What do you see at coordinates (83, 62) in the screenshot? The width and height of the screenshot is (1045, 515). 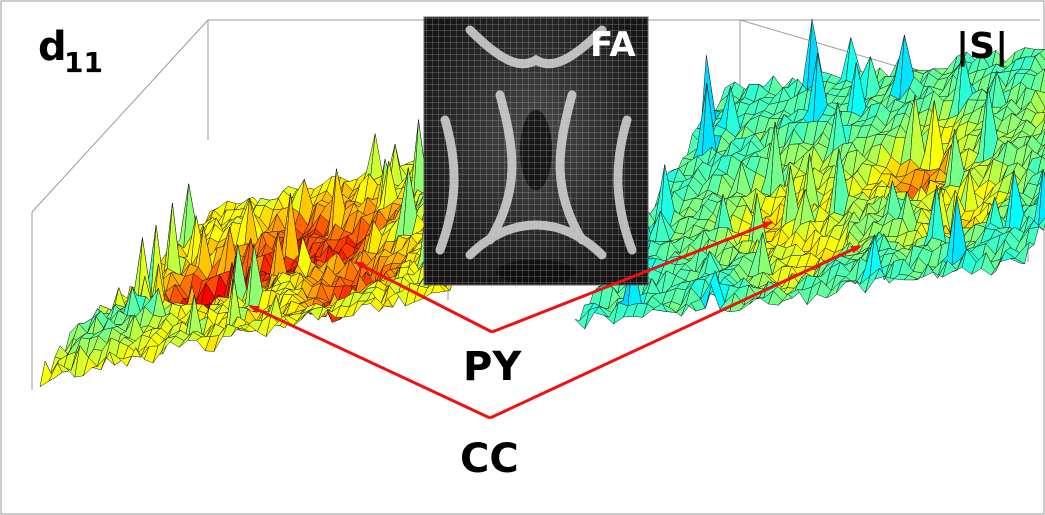 I see `left-panel-subscript: 11` at bounding box center [83, 62].